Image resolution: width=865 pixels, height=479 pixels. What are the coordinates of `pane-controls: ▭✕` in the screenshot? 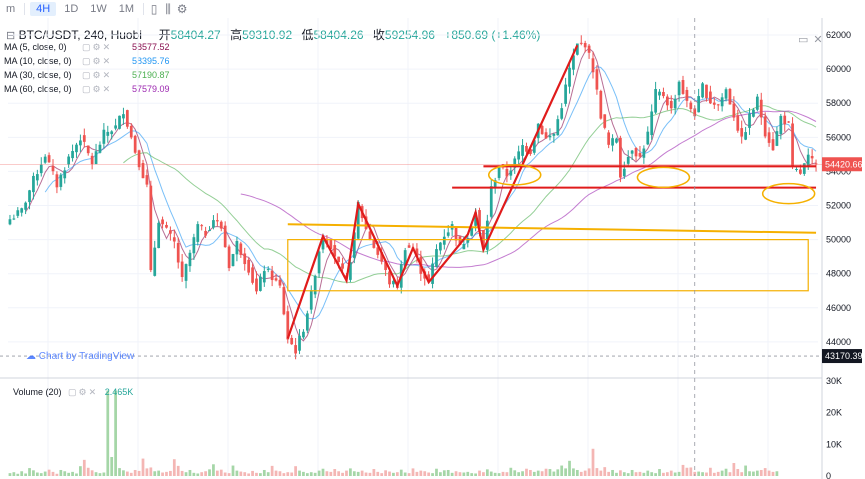 It's located at (813, 39).